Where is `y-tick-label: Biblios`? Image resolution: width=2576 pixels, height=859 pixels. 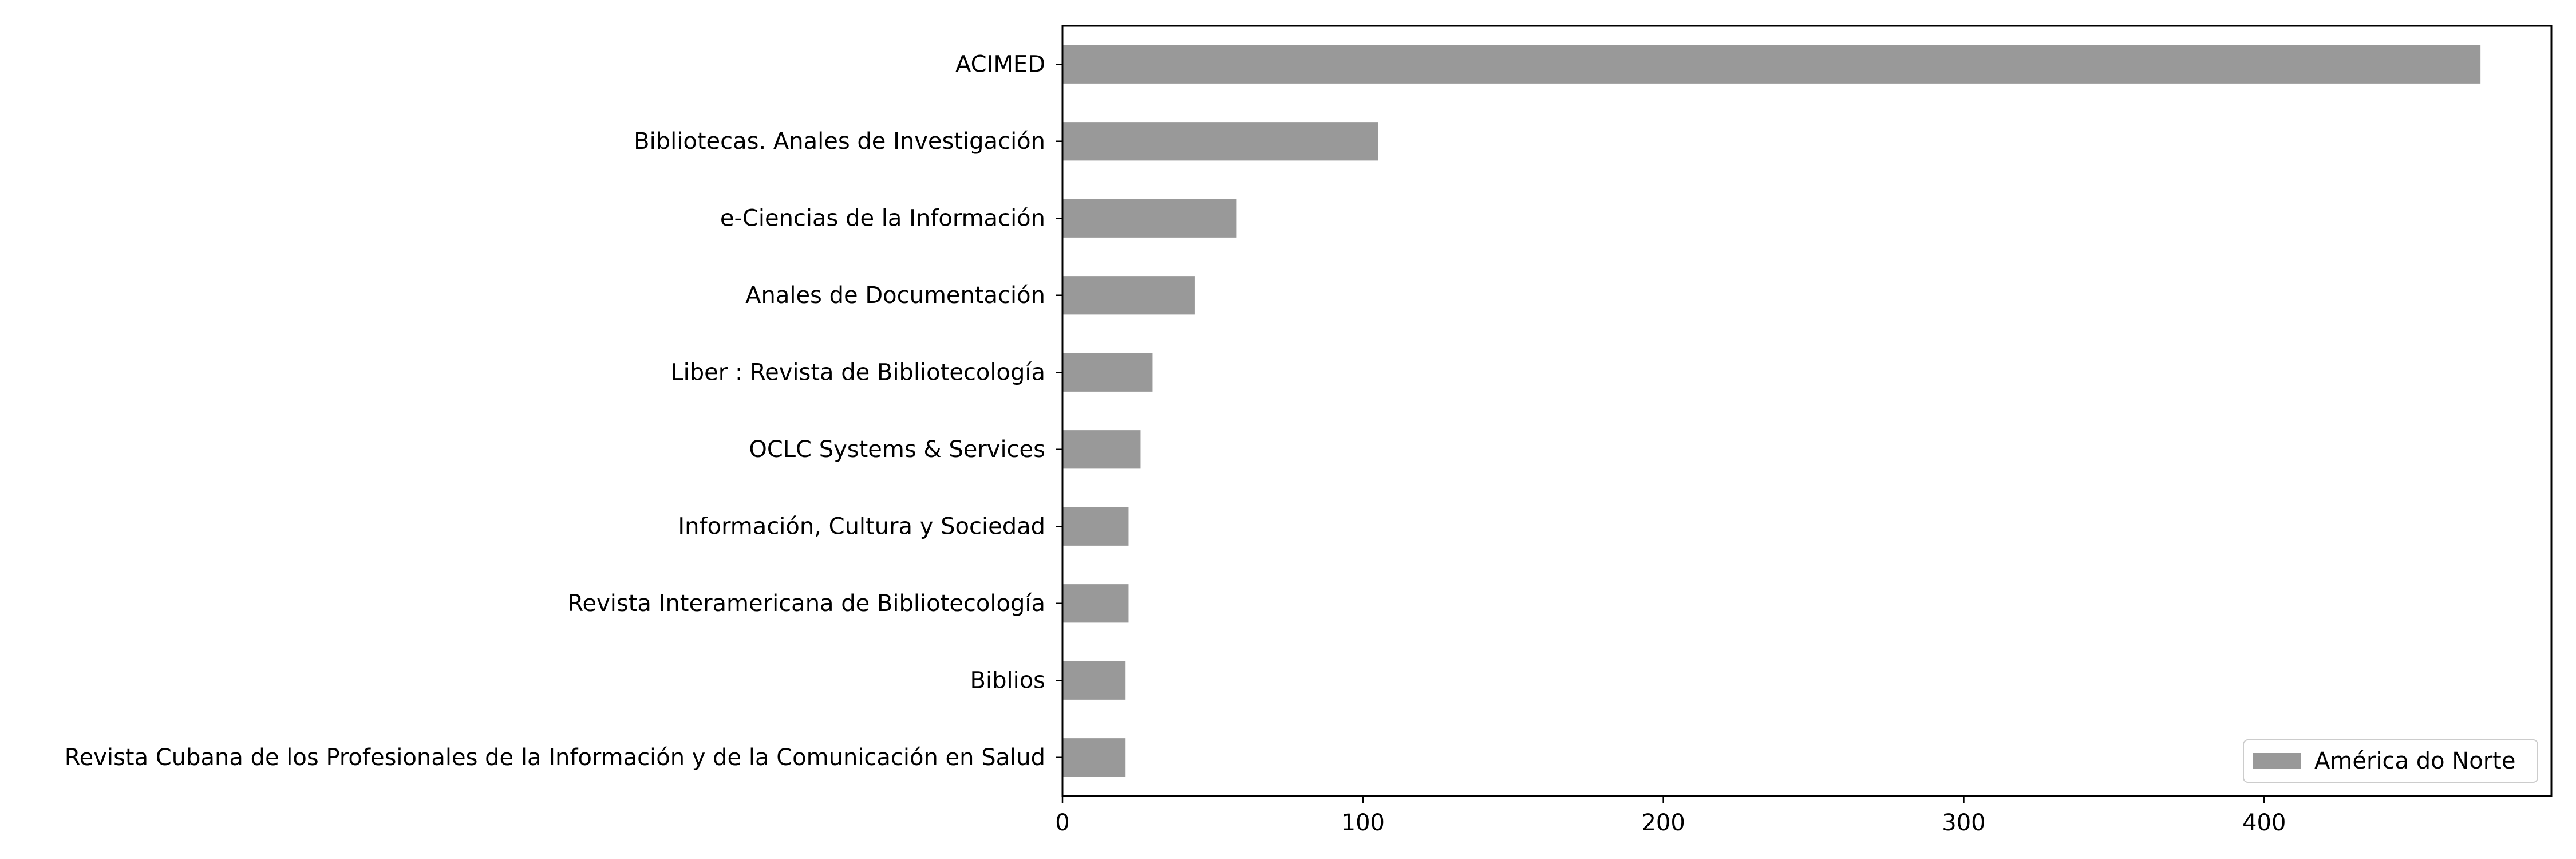 y-tick-label: Biblios is located at coordinates (1007, 680).